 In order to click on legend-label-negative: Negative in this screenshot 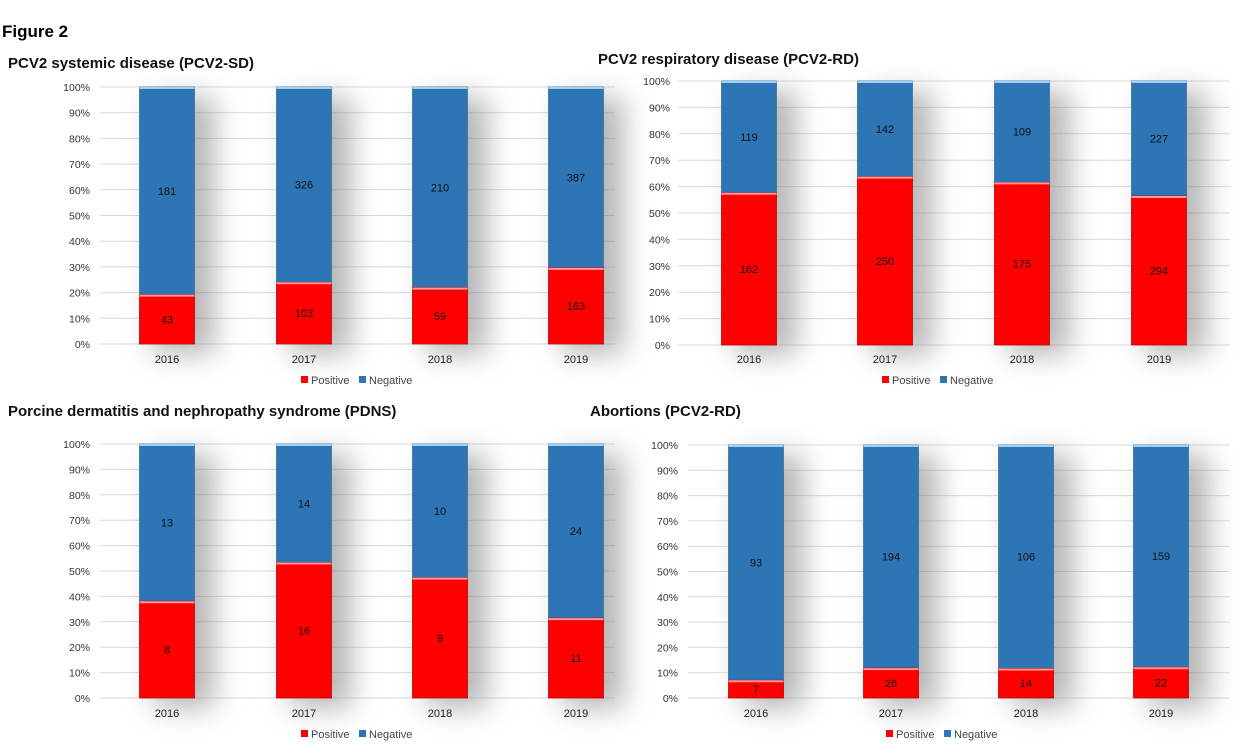, I will do `click(390, 735)`.